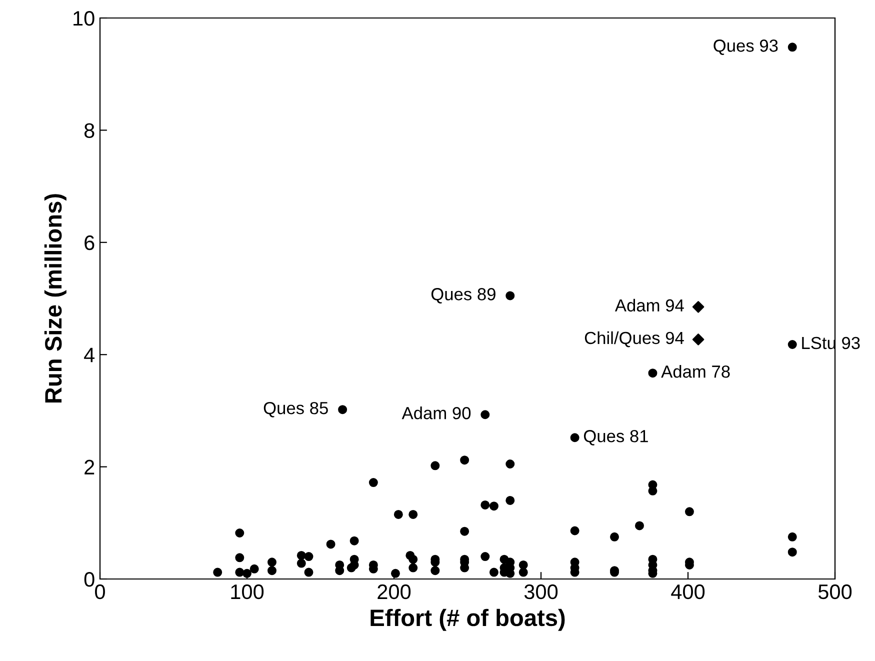 This screenshot has height=661, width=875. What do you see at coordinates (463, 296) in the screenshot?
I see `annotation: Ques 89` at bounding box center [463, 296].